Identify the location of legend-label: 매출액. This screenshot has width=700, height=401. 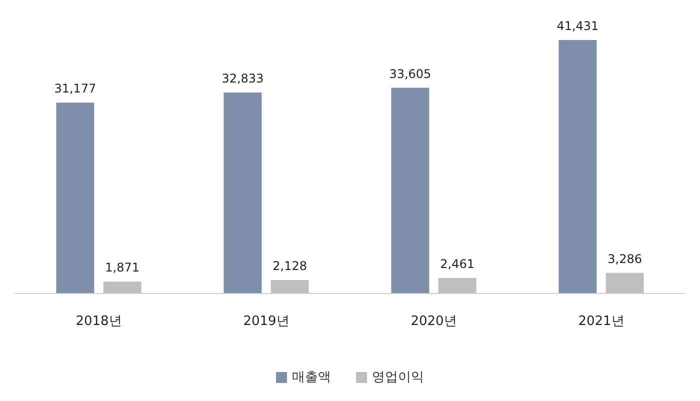
(311, 377).